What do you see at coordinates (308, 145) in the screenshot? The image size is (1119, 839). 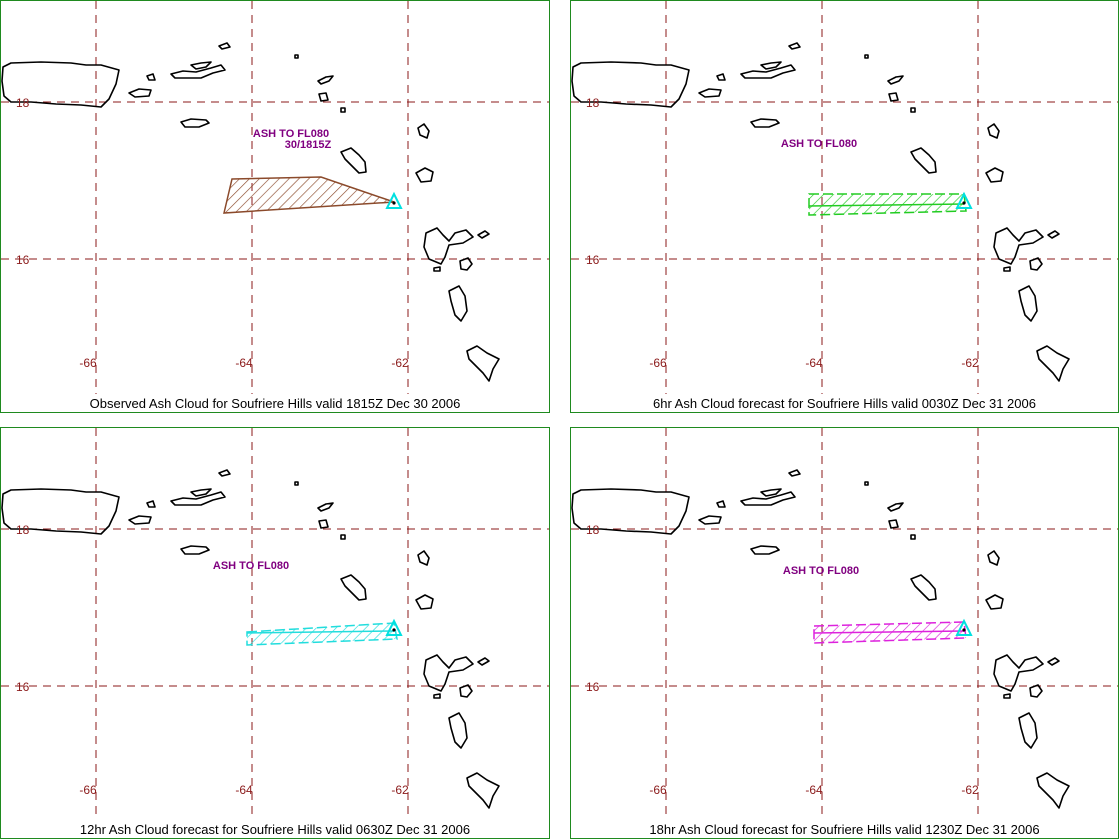 I see `observation-time-label: 30/1815Z` at bounding box center [308, 145].